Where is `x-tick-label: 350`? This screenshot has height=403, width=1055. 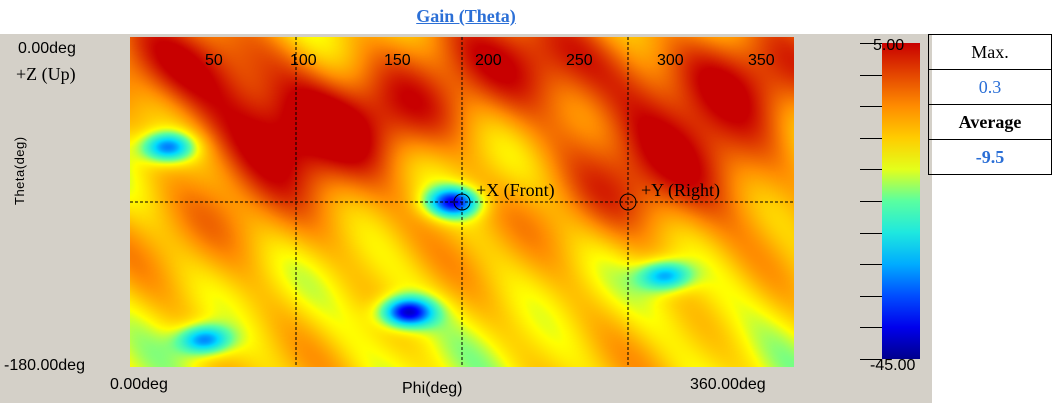 x-tick-label: 350 is located at coordinates (761, 60).